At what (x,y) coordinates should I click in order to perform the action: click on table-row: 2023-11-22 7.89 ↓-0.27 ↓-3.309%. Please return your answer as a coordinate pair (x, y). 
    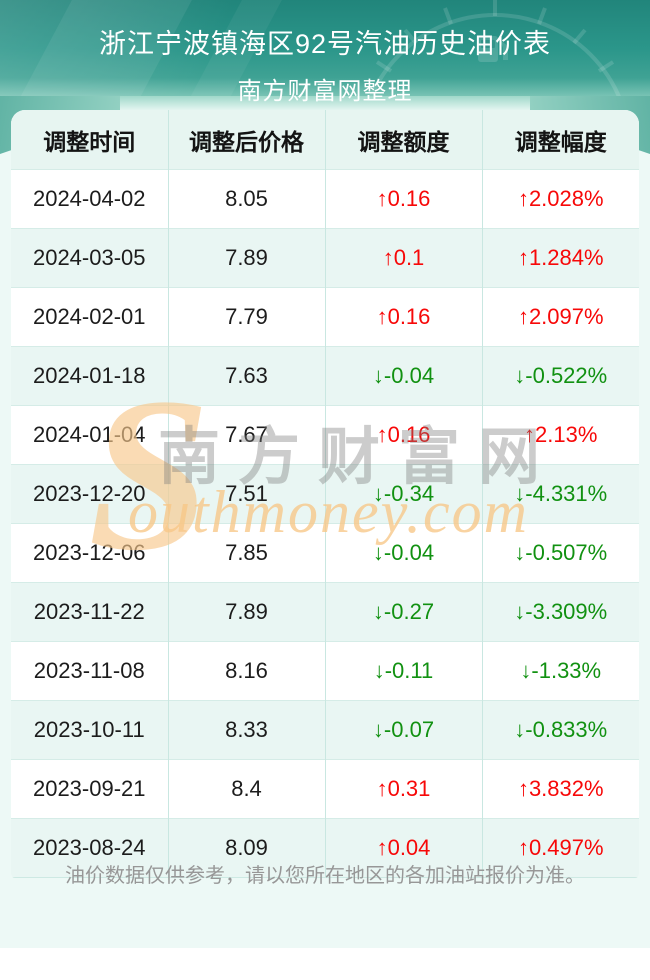
    Looking at the image, I should click on (325, 612).